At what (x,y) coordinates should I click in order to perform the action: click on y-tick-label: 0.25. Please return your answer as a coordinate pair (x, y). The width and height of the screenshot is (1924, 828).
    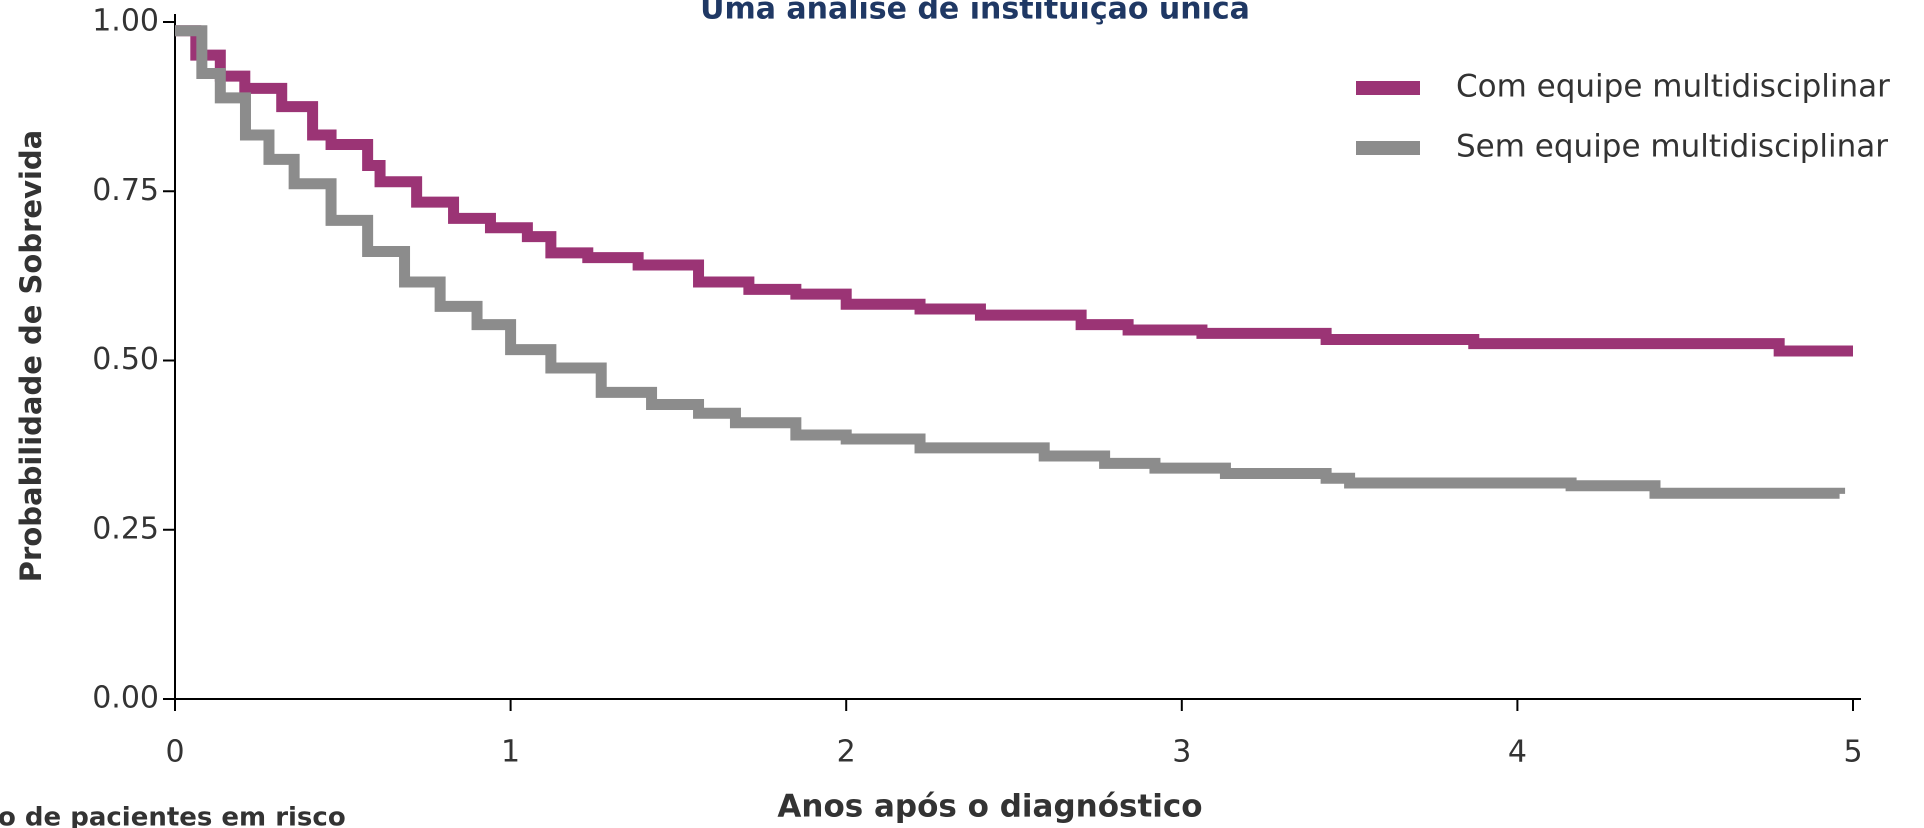
    Looking at the image, I should click on (125, 528).